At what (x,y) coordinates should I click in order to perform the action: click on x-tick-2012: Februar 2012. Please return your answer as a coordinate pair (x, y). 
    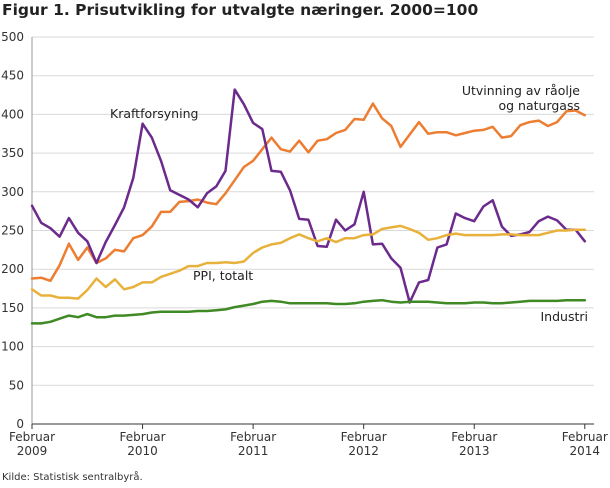
    Looking at the image, I should click on (364, 444).